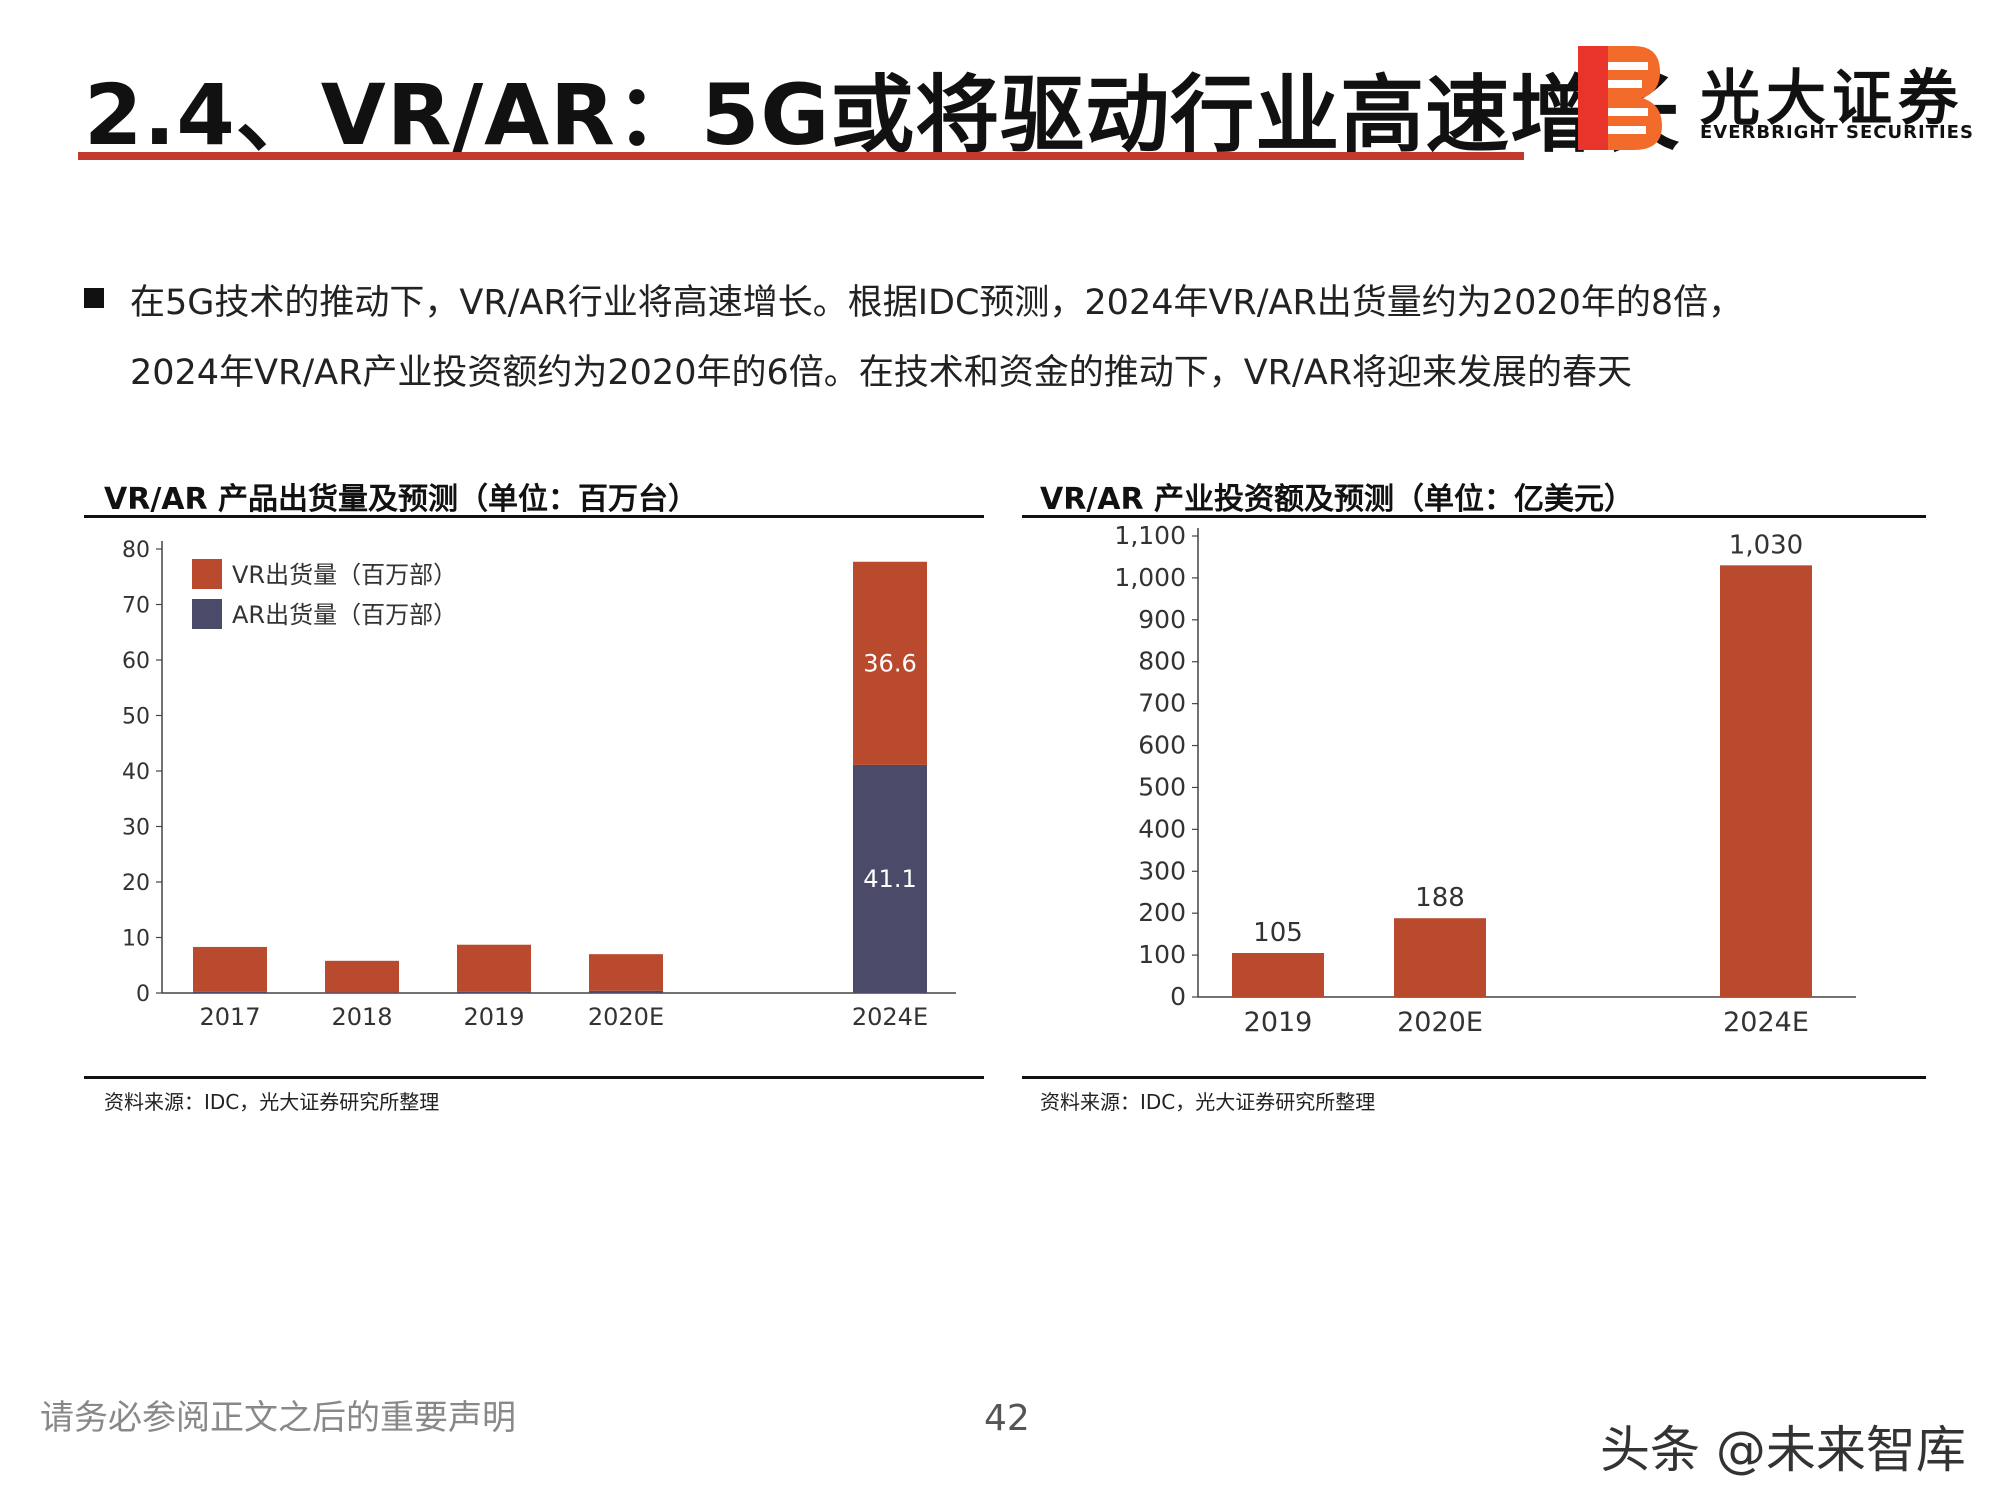 This screenshot has height=1500, width=2000. What do you see at coordinates (1162, 786) in the screenshot?
I see `y-tick-label: 500` at bounding box center [1162, 786].